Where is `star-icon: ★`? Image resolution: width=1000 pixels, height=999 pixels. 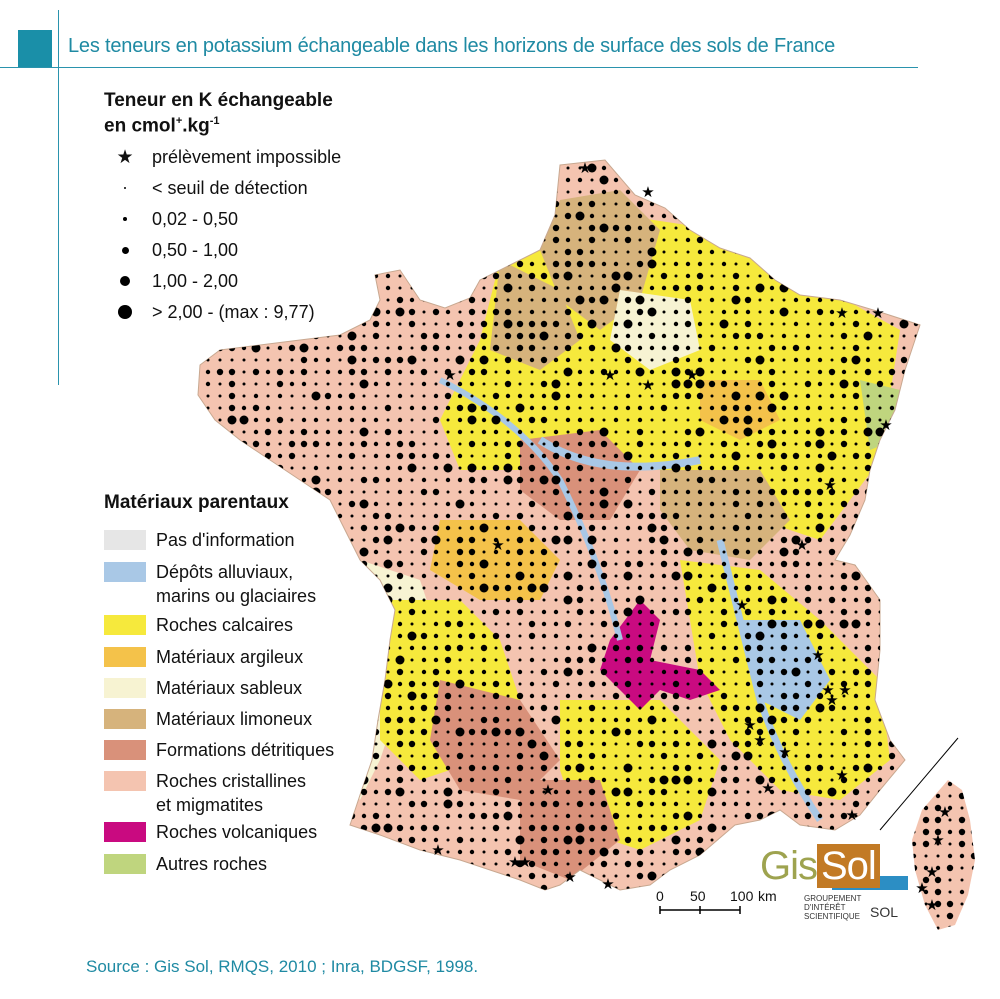 star-icon: ★ is located at coordinates (829, 485).